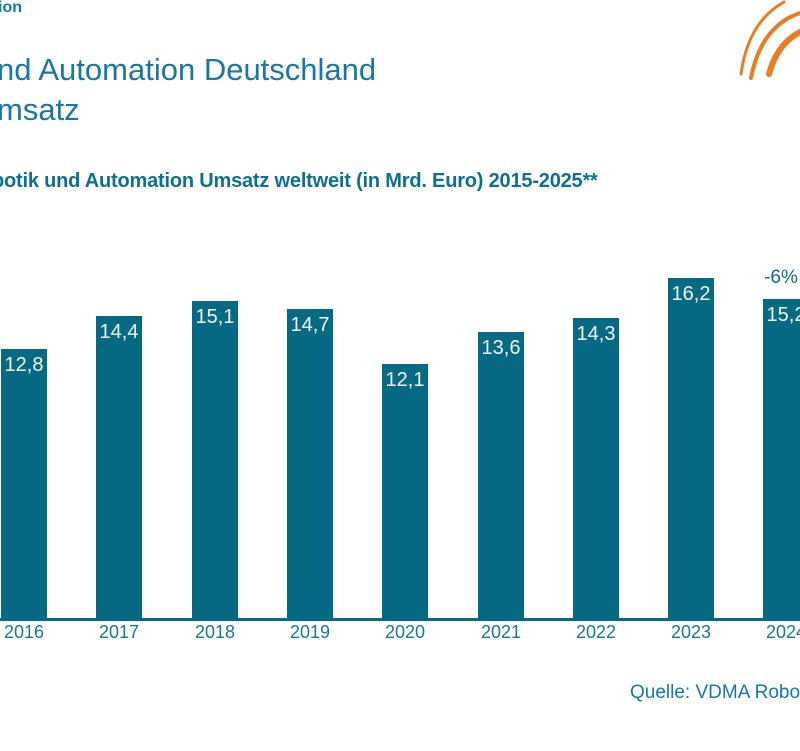 This screenshot has width=800, height=751. I want to click on bar-value-label: 14,7, so click(310, 325).